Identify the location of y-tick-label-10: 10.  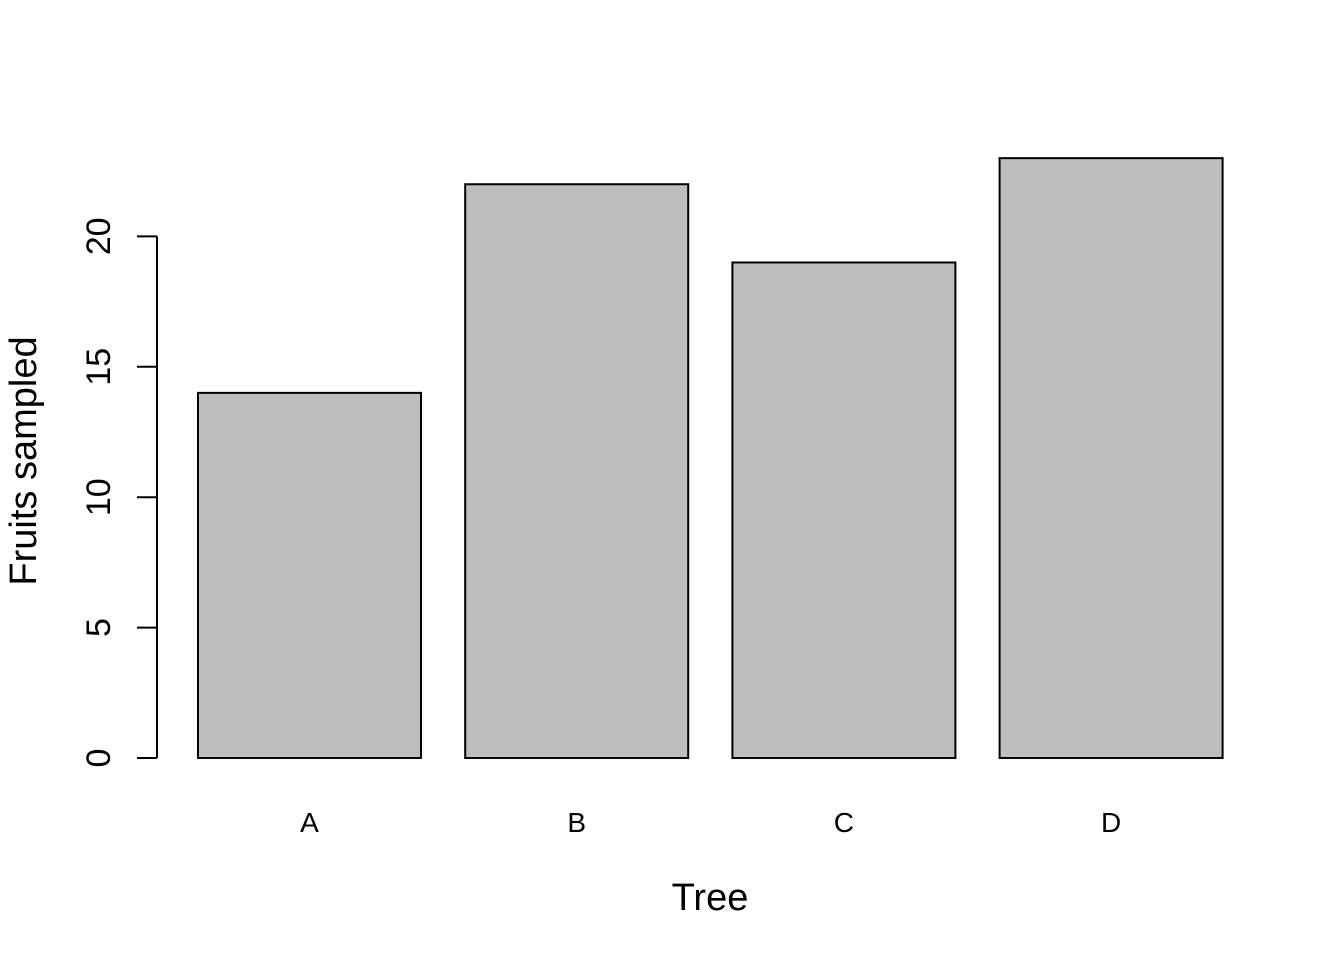
(99, 497).